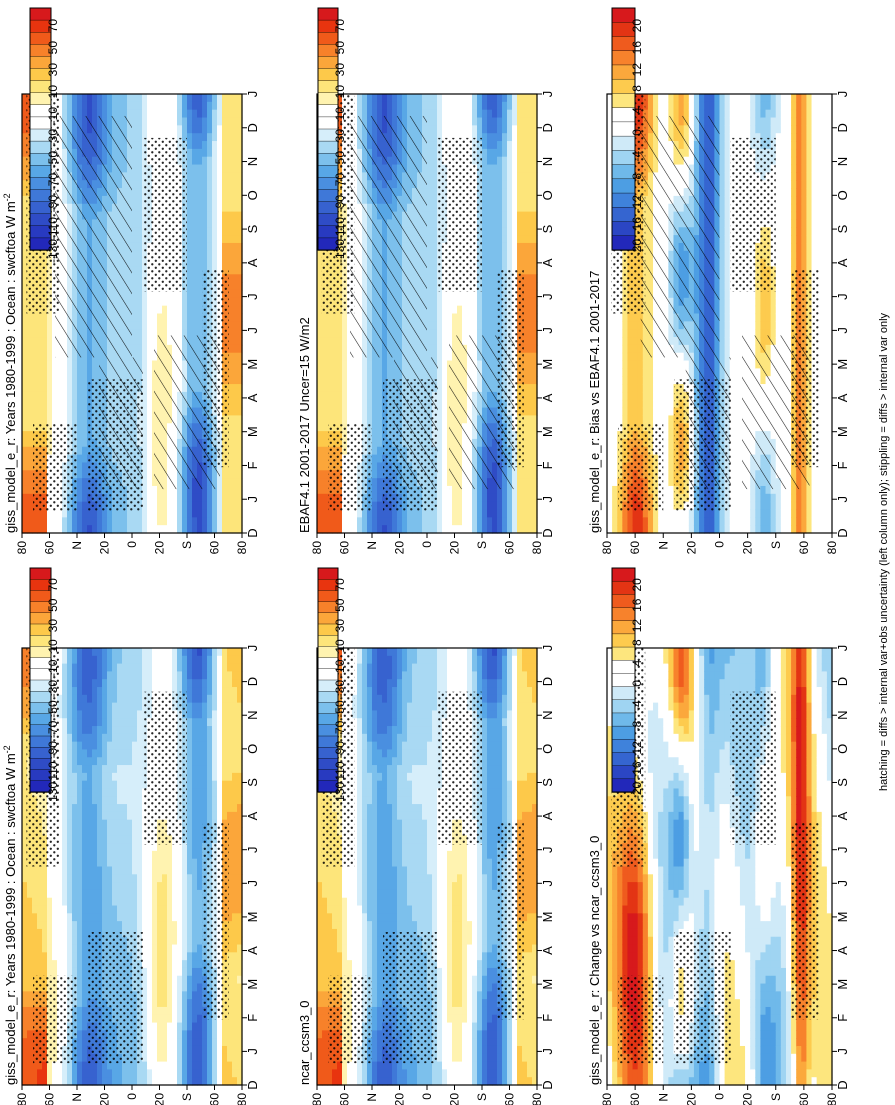 This screenshot has height=1105, width=895. I want to click on colorbar-label: -130, so click(53, 251).